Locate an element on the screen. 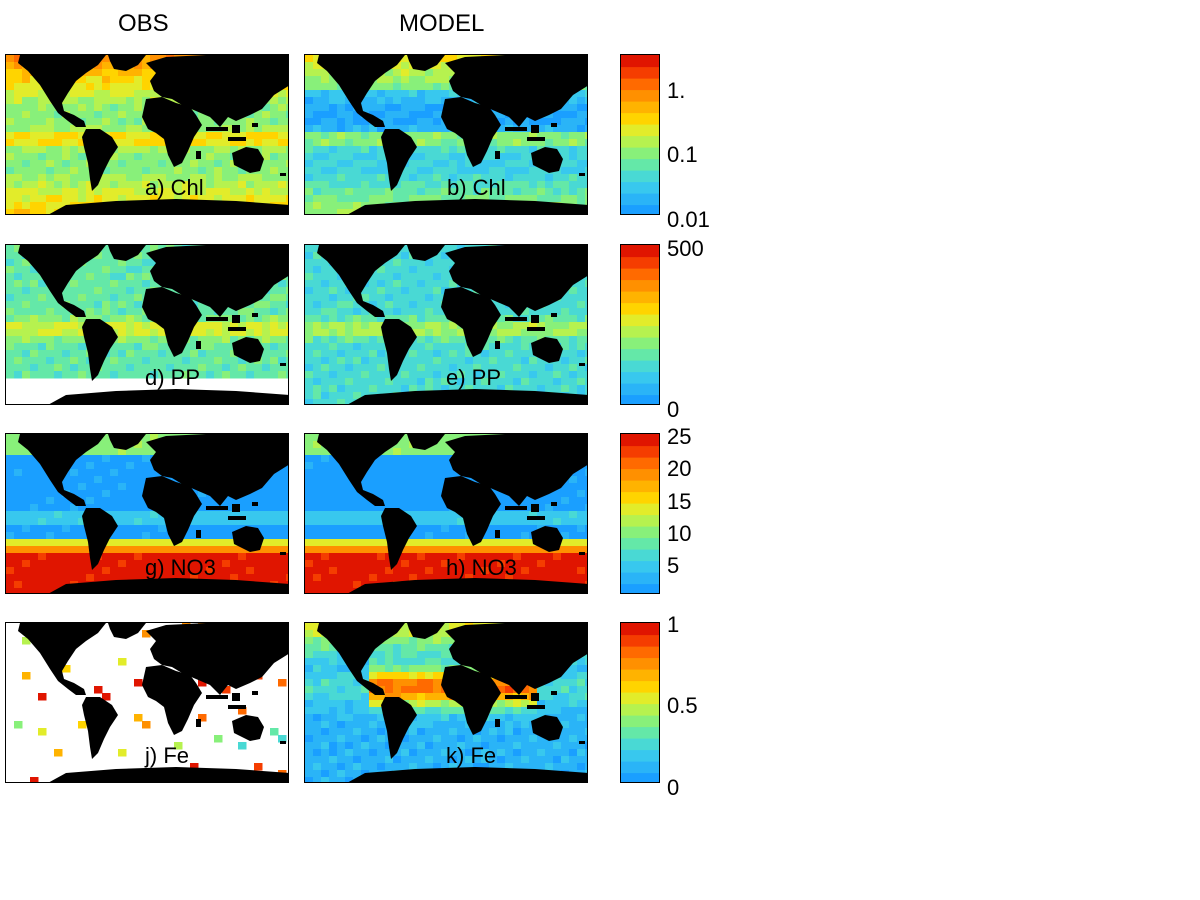 The image size is (1200, 900). colorbar-band is located at coordinates (640, 308).